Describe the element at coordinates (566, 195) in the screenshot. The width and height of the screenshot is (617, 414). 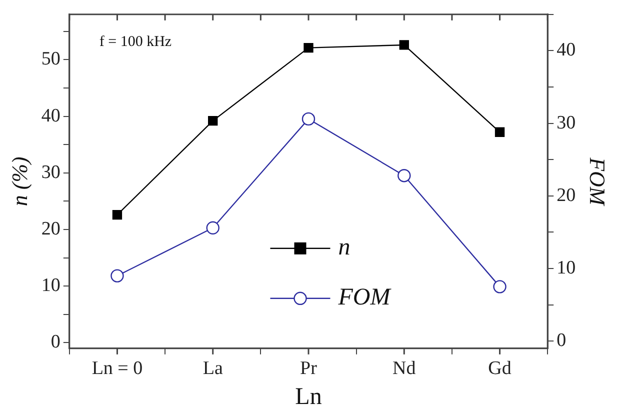
I see `y2-tick-label: 20` at that location.